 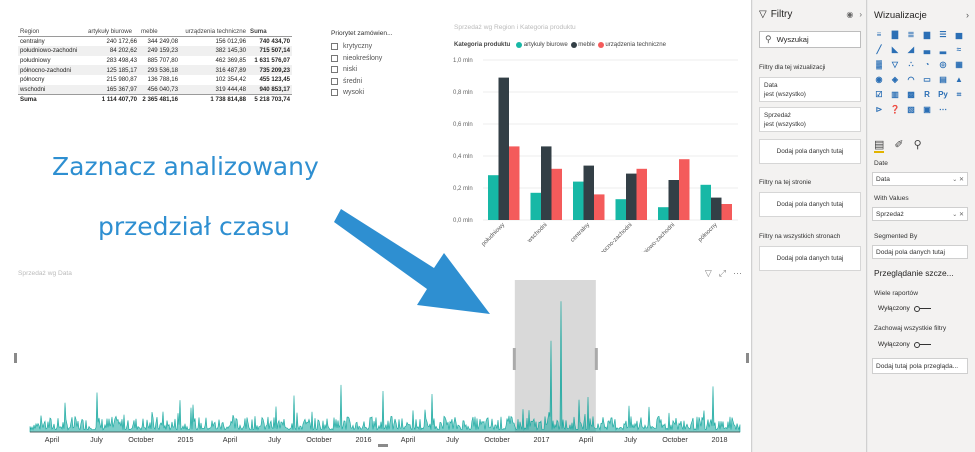 What do you see at coordinates (899, 145) in the screenshot?
I see `format-tab-icon: ✐` at bounding box center [899, 145].